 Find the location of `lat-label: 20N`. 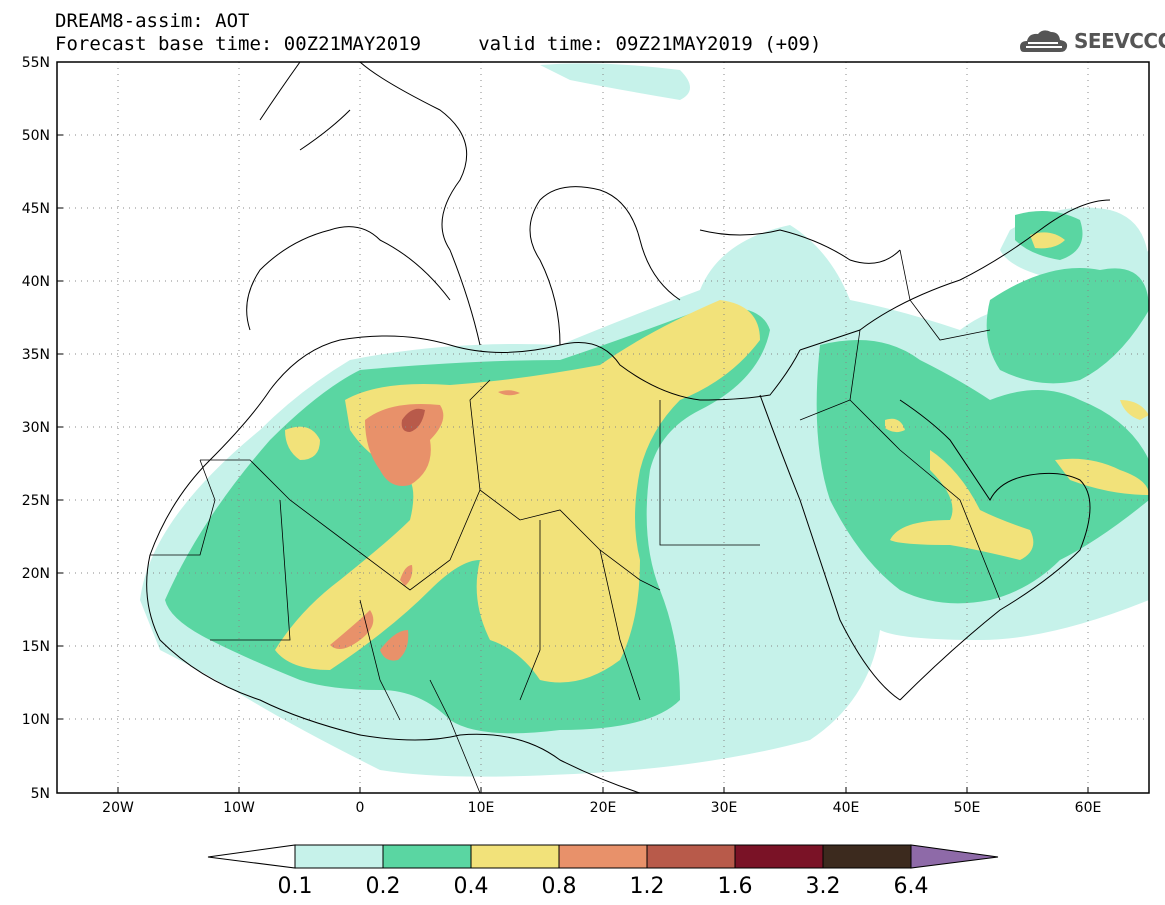

lat-label: 20N is located at coordinates (36, 574).